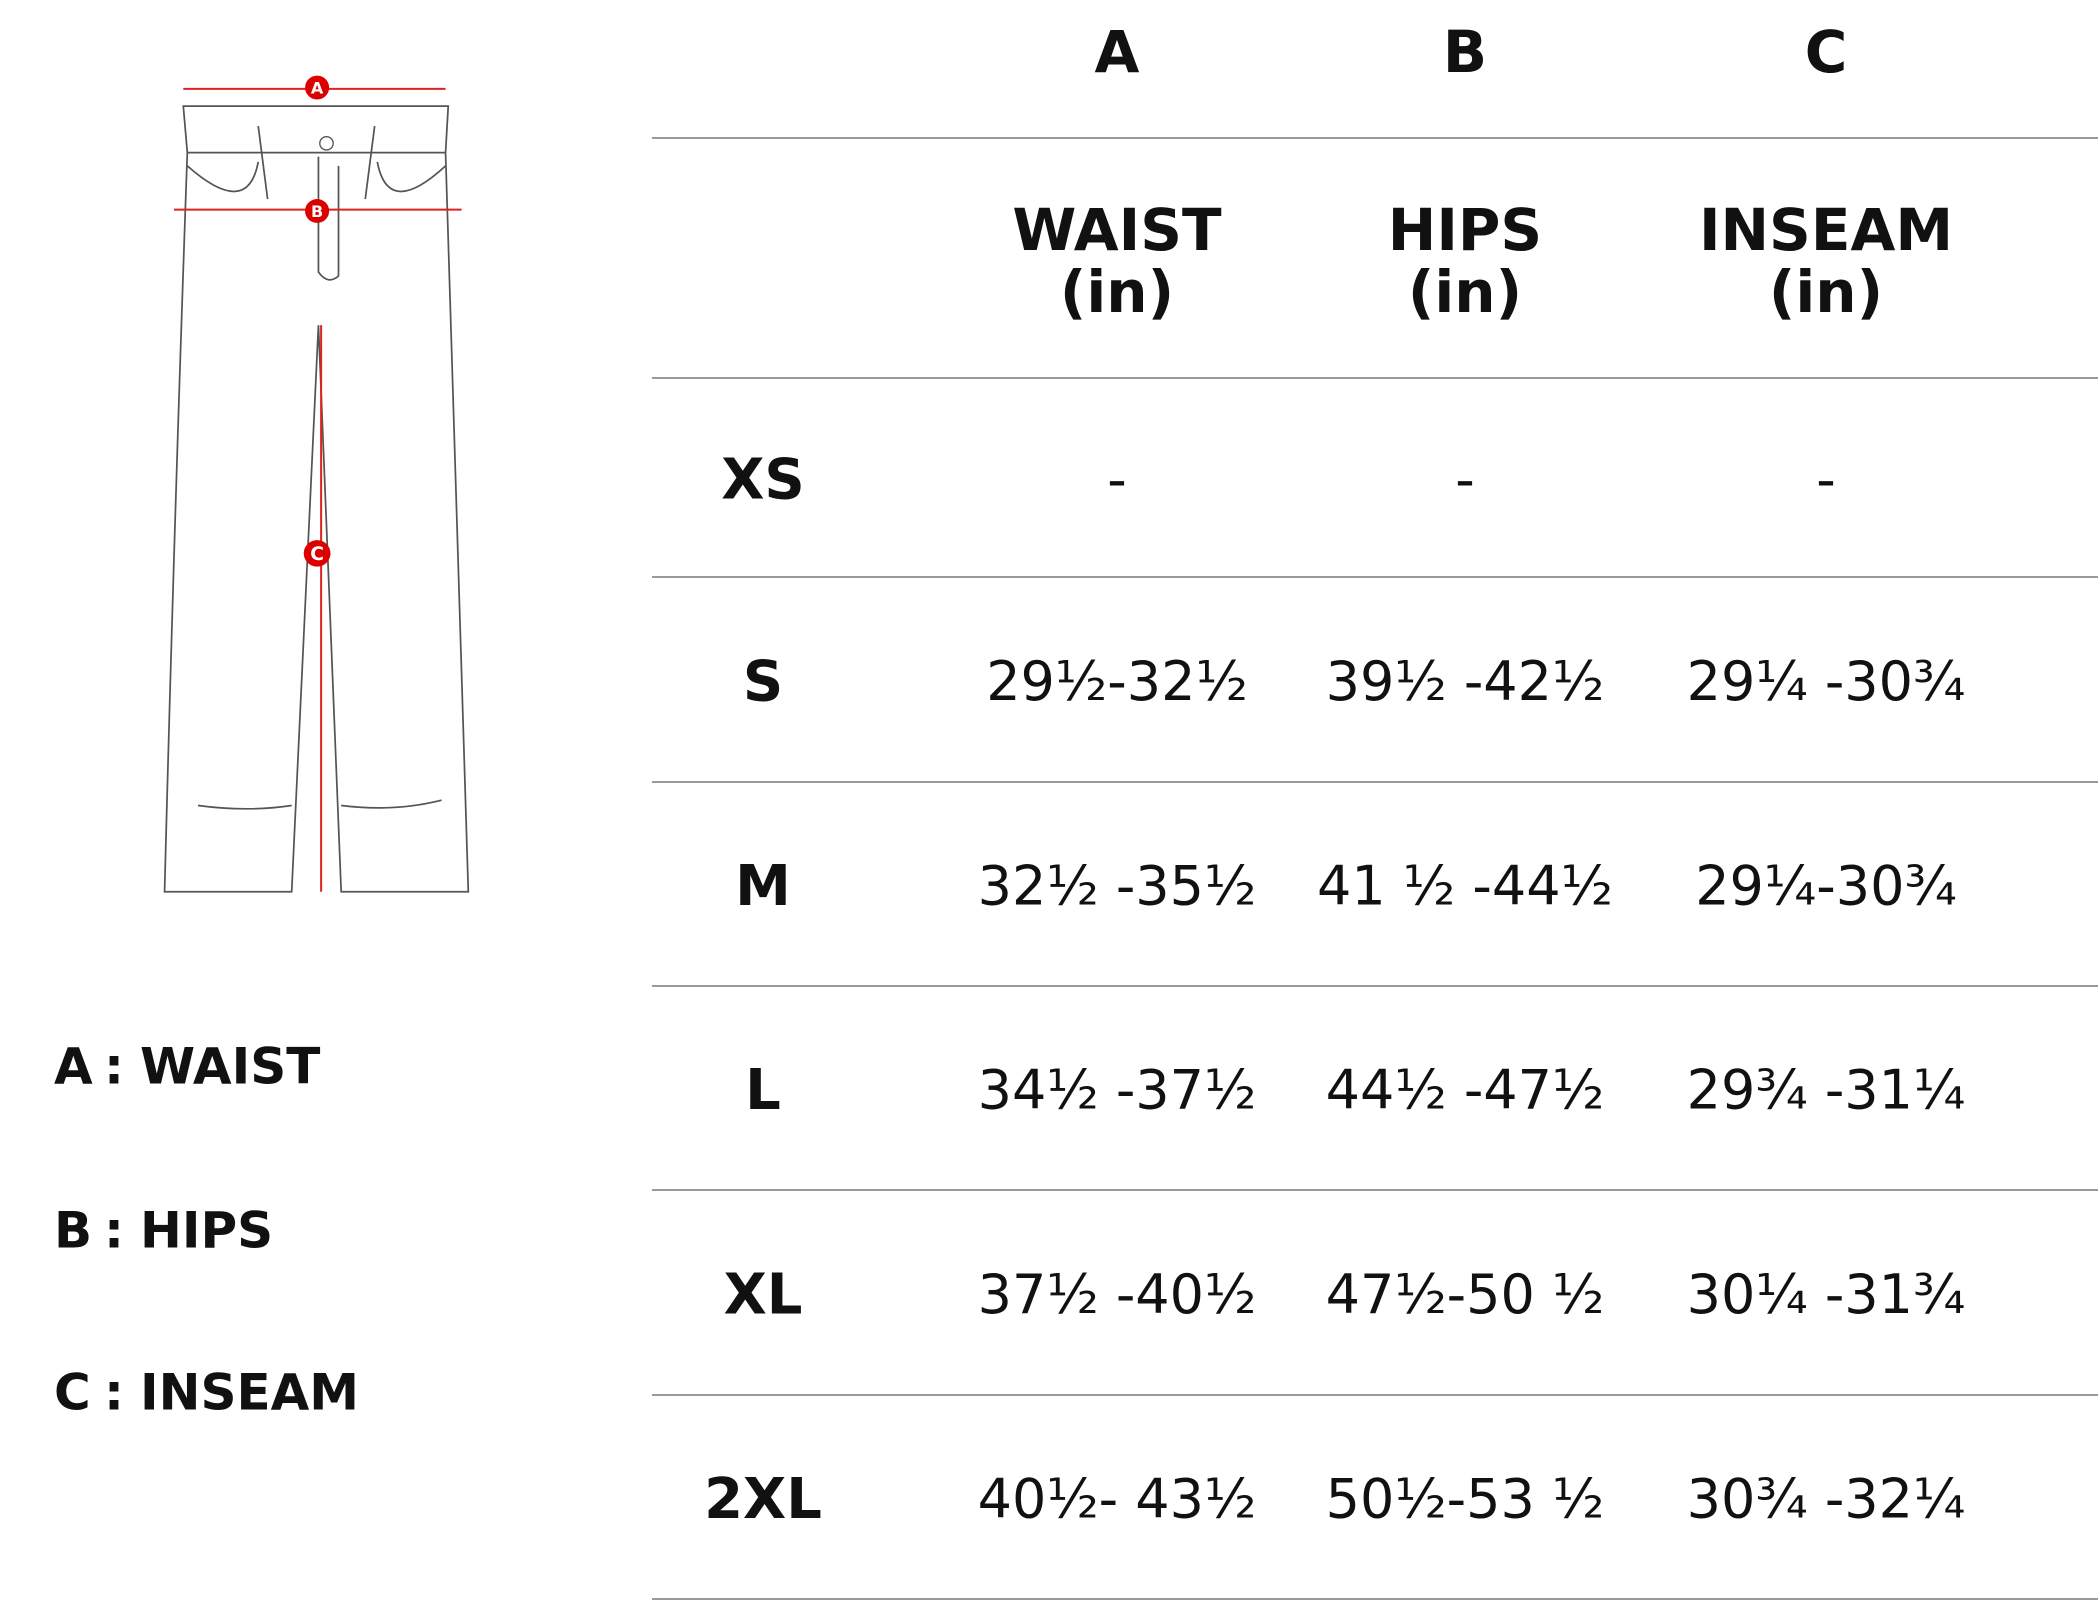  I want to click on pants-diagram: A B C, so click(316, 484).